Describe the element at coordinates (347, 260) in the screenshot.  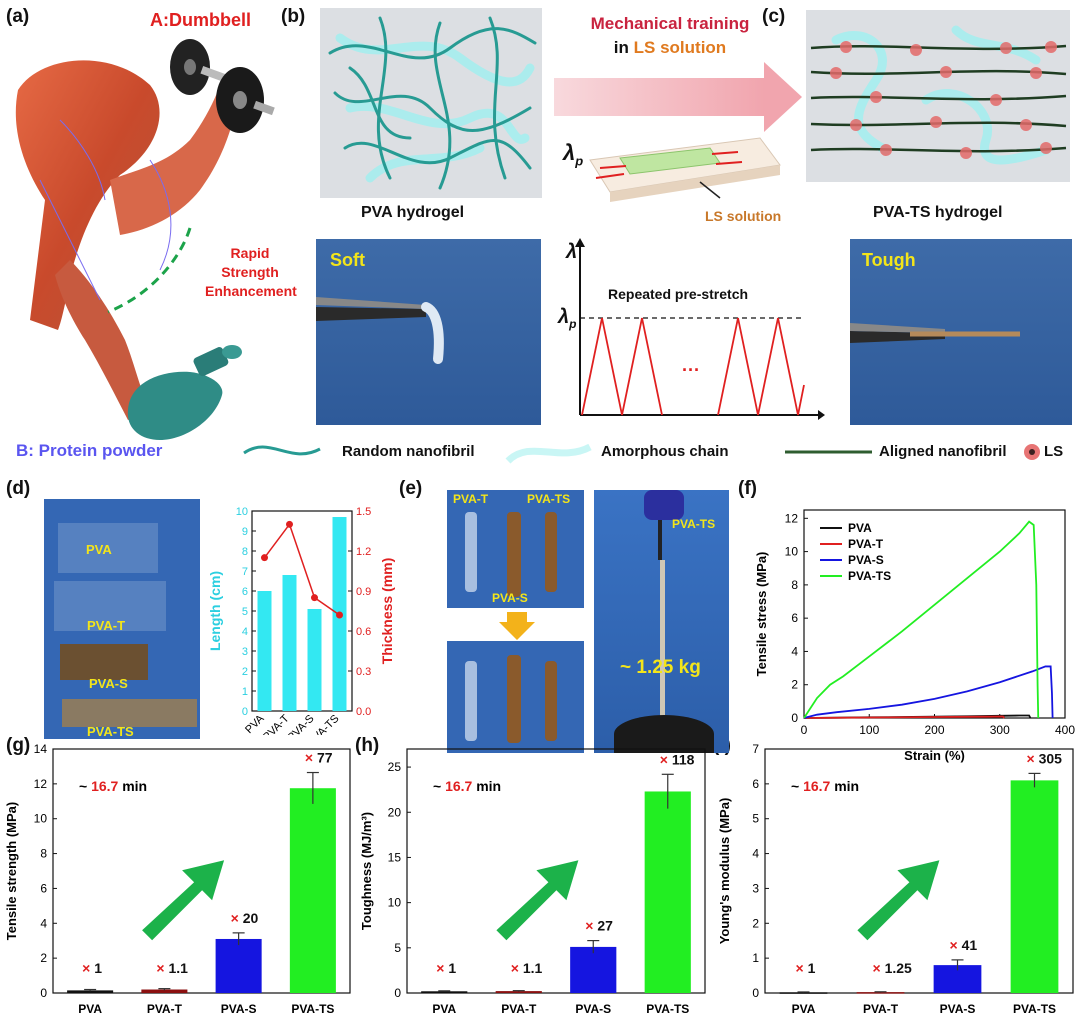
I see `soft-label: Soft` at that location.